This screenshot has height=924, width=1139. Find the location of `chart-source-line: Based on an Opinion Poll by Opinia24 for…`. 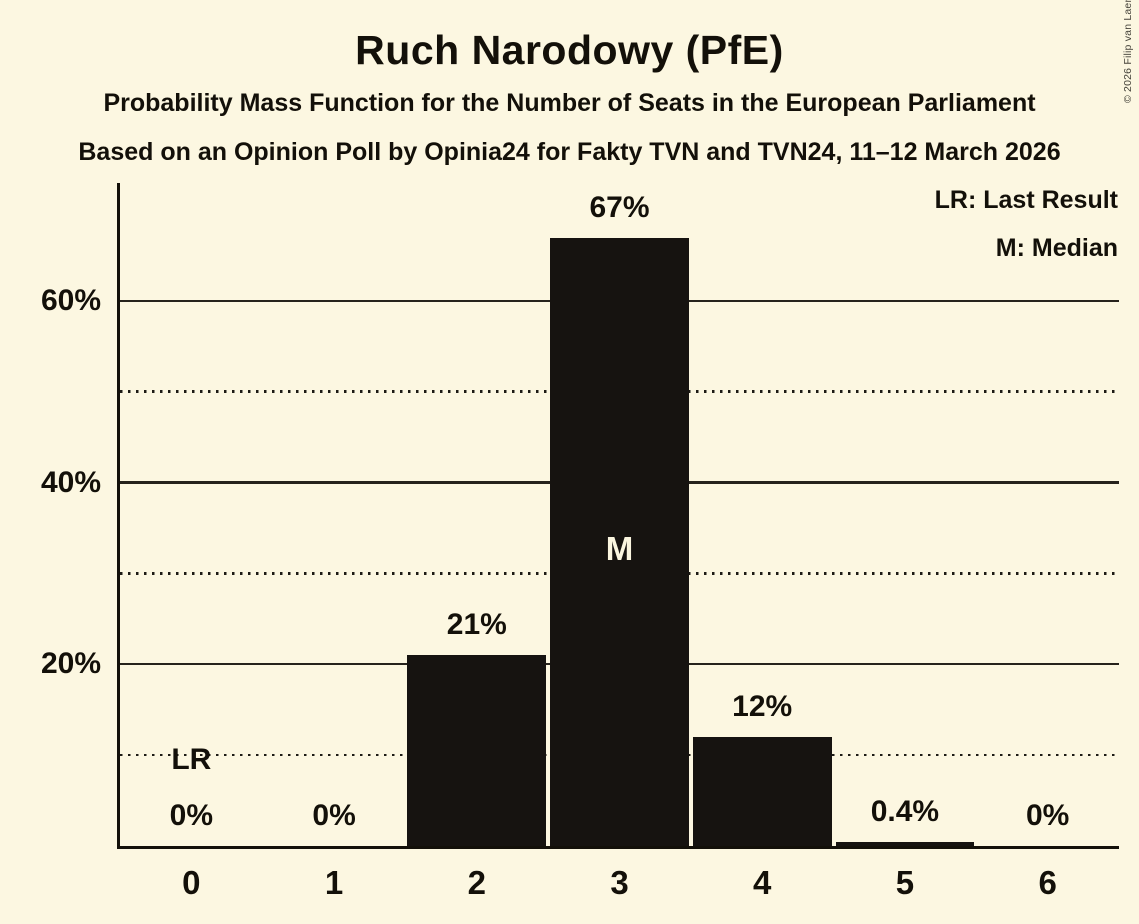

chart-source-line: Based on an Opinion Poll by Opinia24 for… is located at coordinates (569, 152).